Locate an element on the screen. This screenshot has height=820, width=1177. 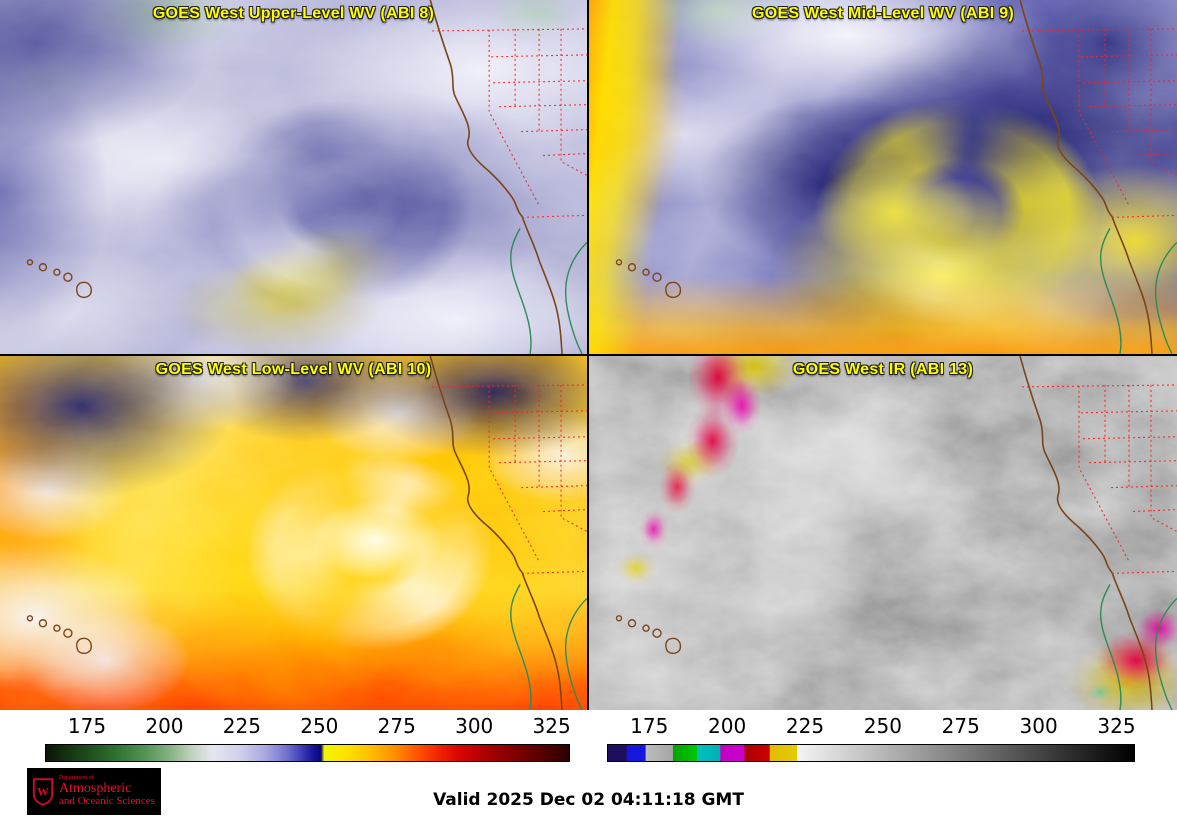
colorbar-ir: 175 200 225 250 275 300 325 is located at coordinates (871, 738).